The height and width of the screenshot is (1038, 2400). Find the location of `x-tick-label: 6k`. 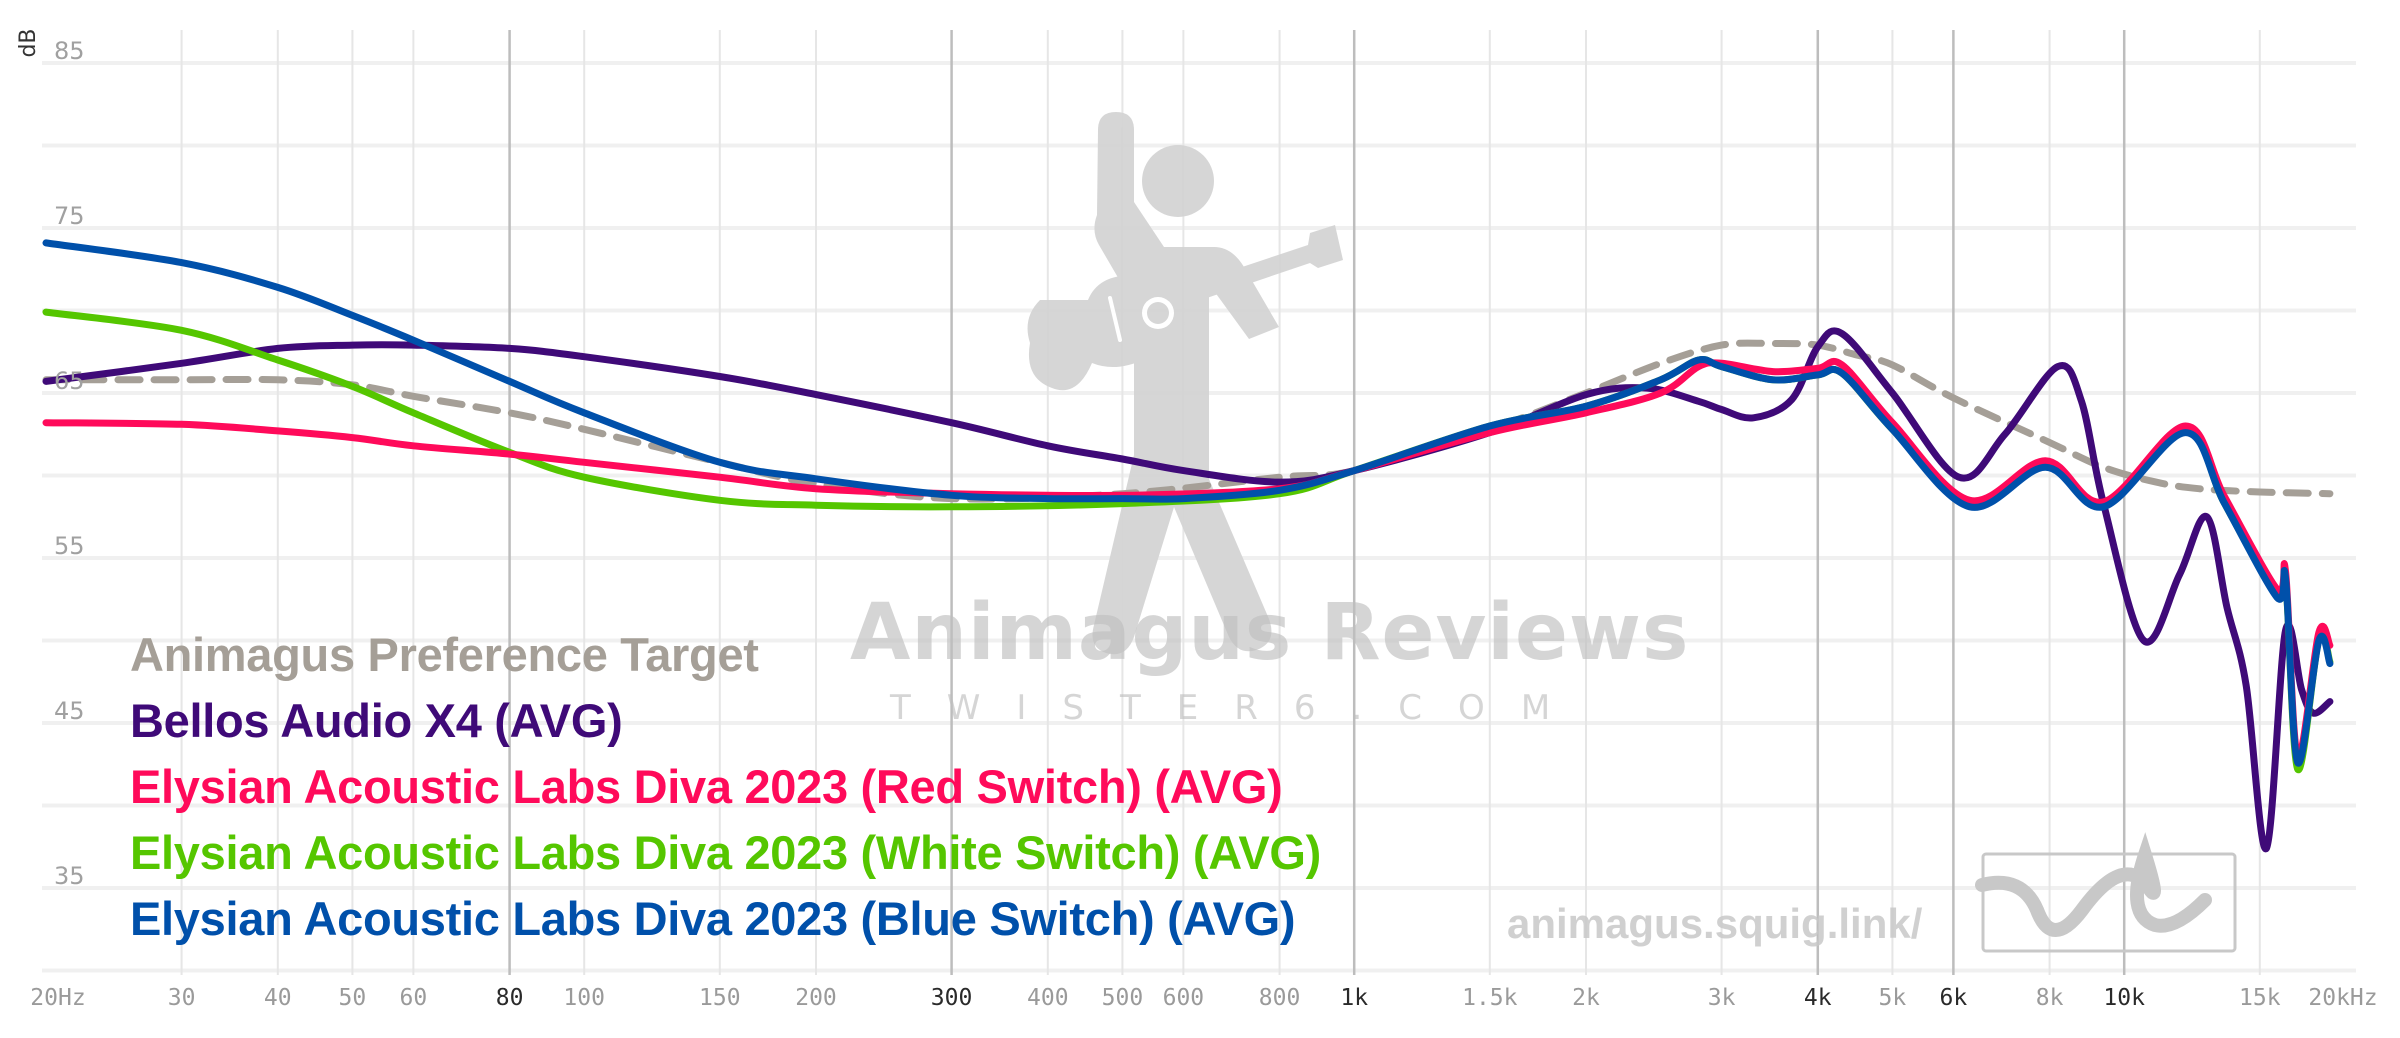

x-tick-label: 6k is located at coordinates (1953, 998).